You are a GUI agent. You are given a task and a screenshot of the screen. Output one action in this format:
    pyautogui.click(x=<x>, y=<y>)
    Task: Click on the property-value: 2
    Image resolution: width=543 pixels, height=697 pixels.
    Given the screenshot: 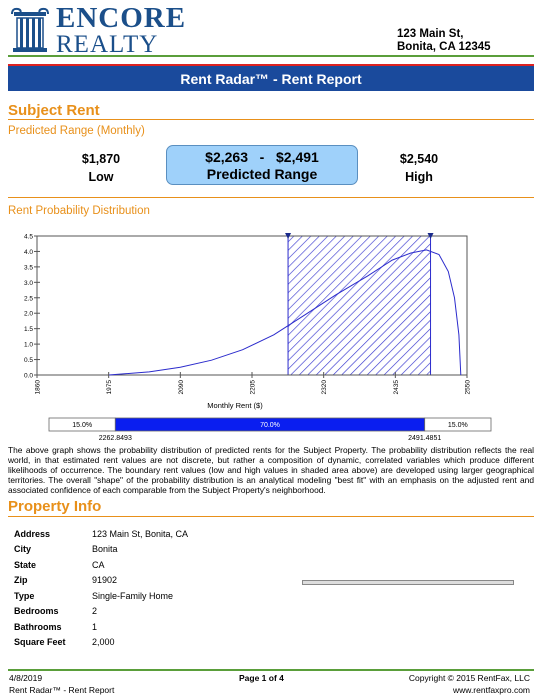 What is the action you would take?
    pyautogui.click(x=95, y=611)
    